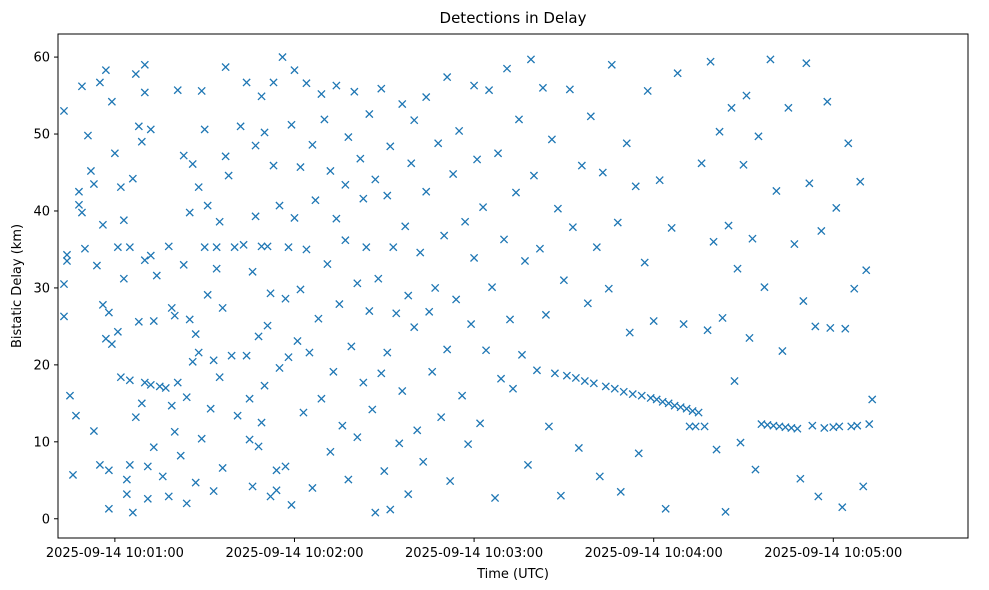 The height and width of the screenshot is (590, 989). What do you see at coordinates (17, 286) in the screenshot?
I see `y-axis-label: Bistatic Delay (km)` at bounding box center [17, 286].